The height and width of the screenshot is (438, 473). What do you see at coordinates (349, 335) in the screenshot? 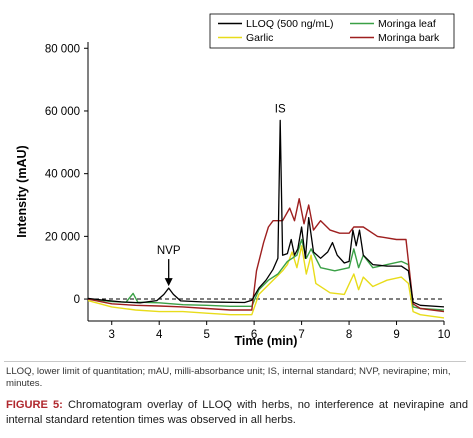
I see `x-tick-label: 8` at bounding box center [349, 335].